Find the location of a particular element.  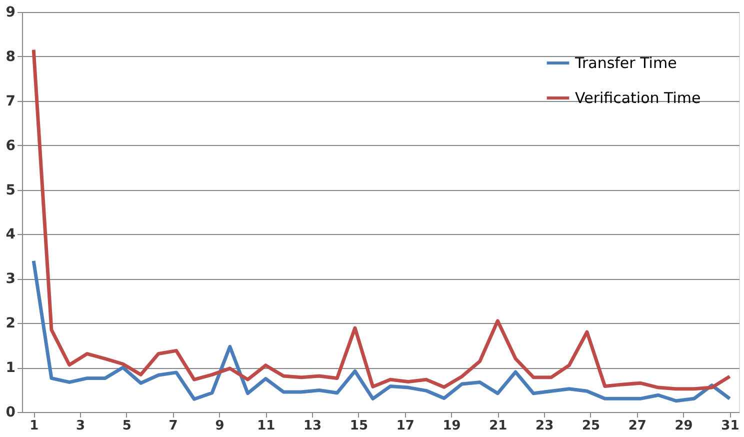

legend-label: Verification Time is located at coordinates (638, 98).